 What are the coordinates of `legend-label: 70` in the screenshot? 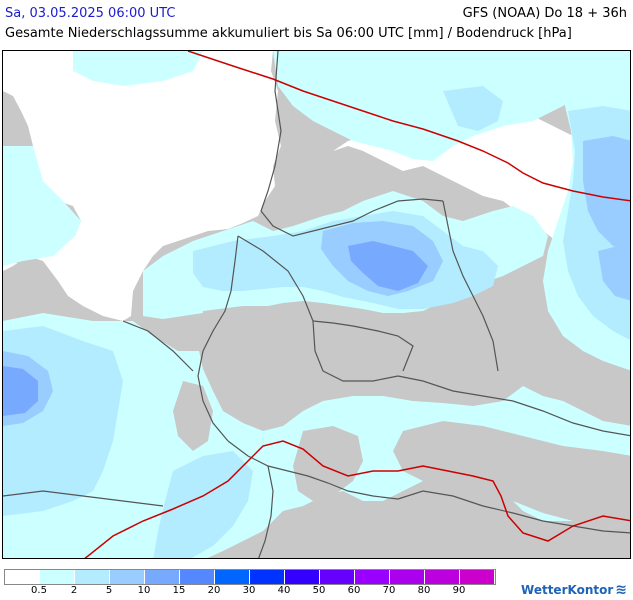 It's located at (389, 590).